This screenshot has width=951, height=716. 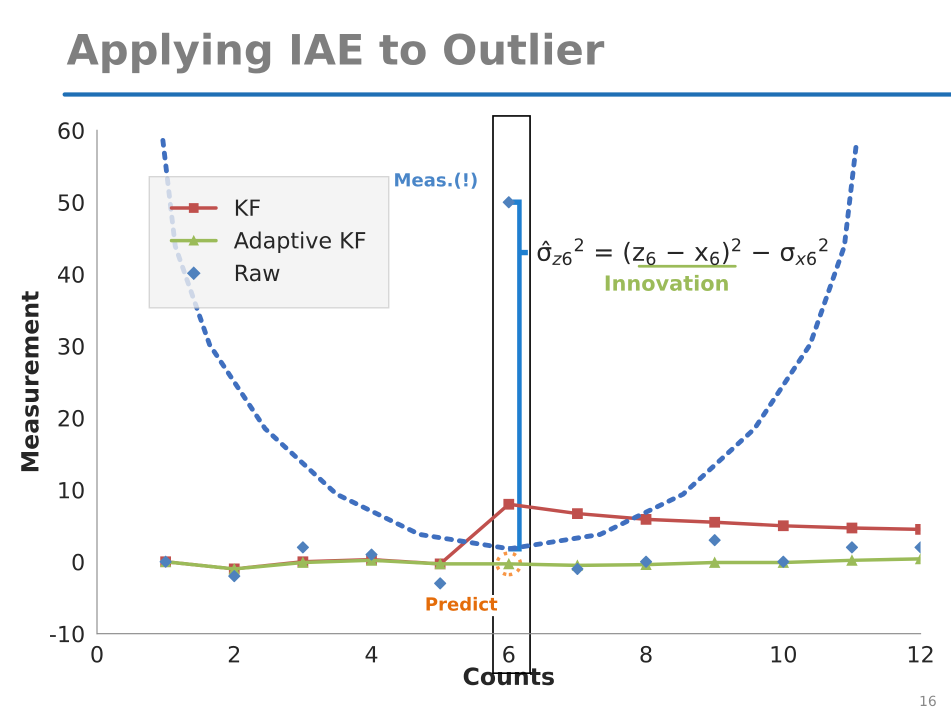 What do you see at coordinates (335, 53) in the screenshot?
I see `chart-title: Applying IAE to Outlier` at bounding box center [335, 53].